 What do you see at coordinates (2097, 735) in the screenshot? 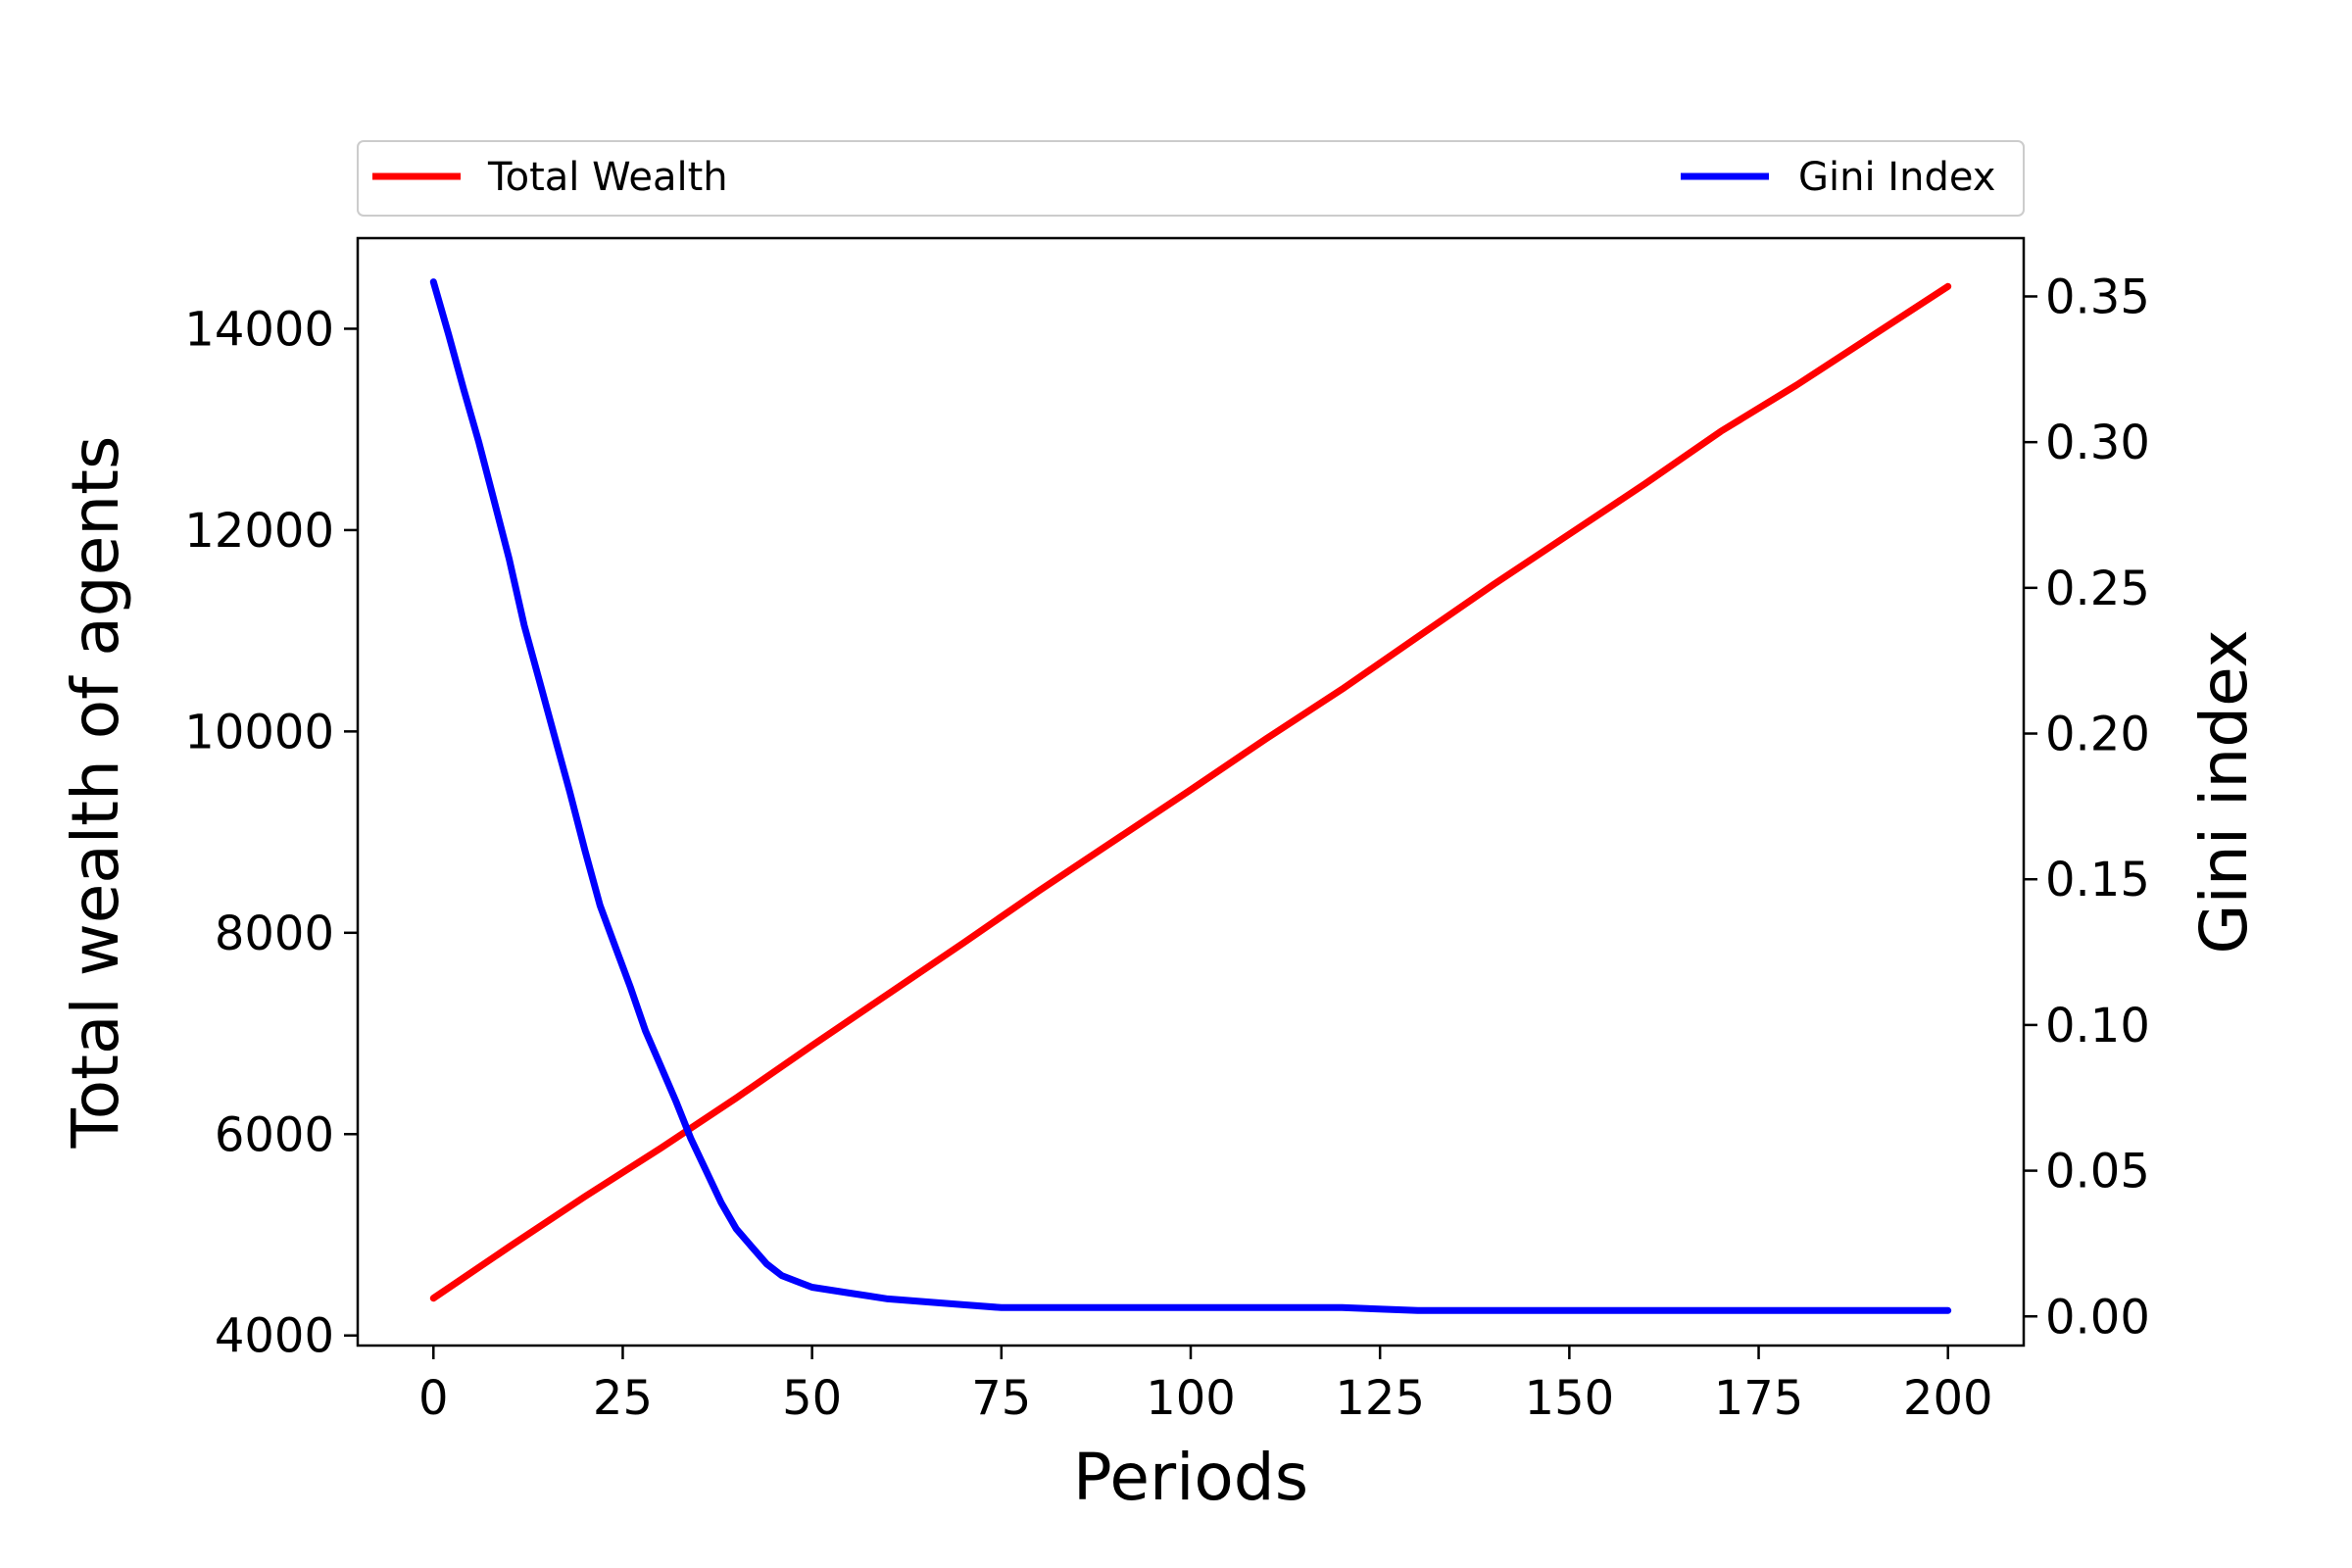
I see `y-right-tick-label: 0.20` at bounding box center [2097, 735].